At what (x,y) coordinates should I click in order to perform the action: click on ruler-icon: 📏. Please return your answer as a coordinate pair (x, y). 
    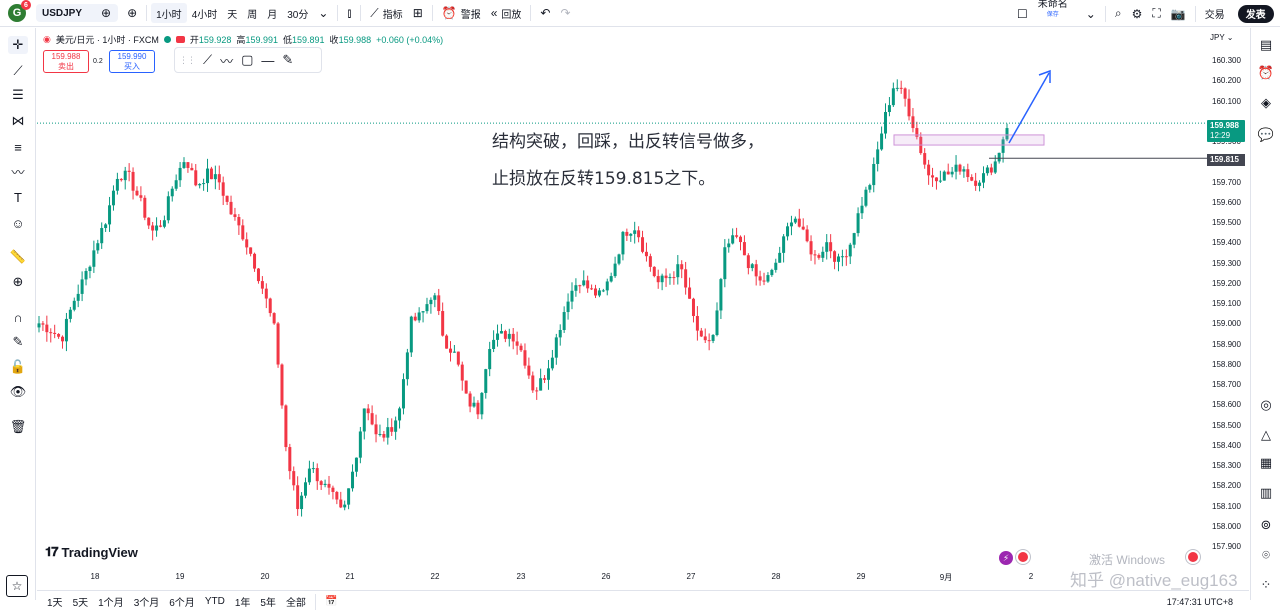
    Looking at the image, I should click on (18, 256).